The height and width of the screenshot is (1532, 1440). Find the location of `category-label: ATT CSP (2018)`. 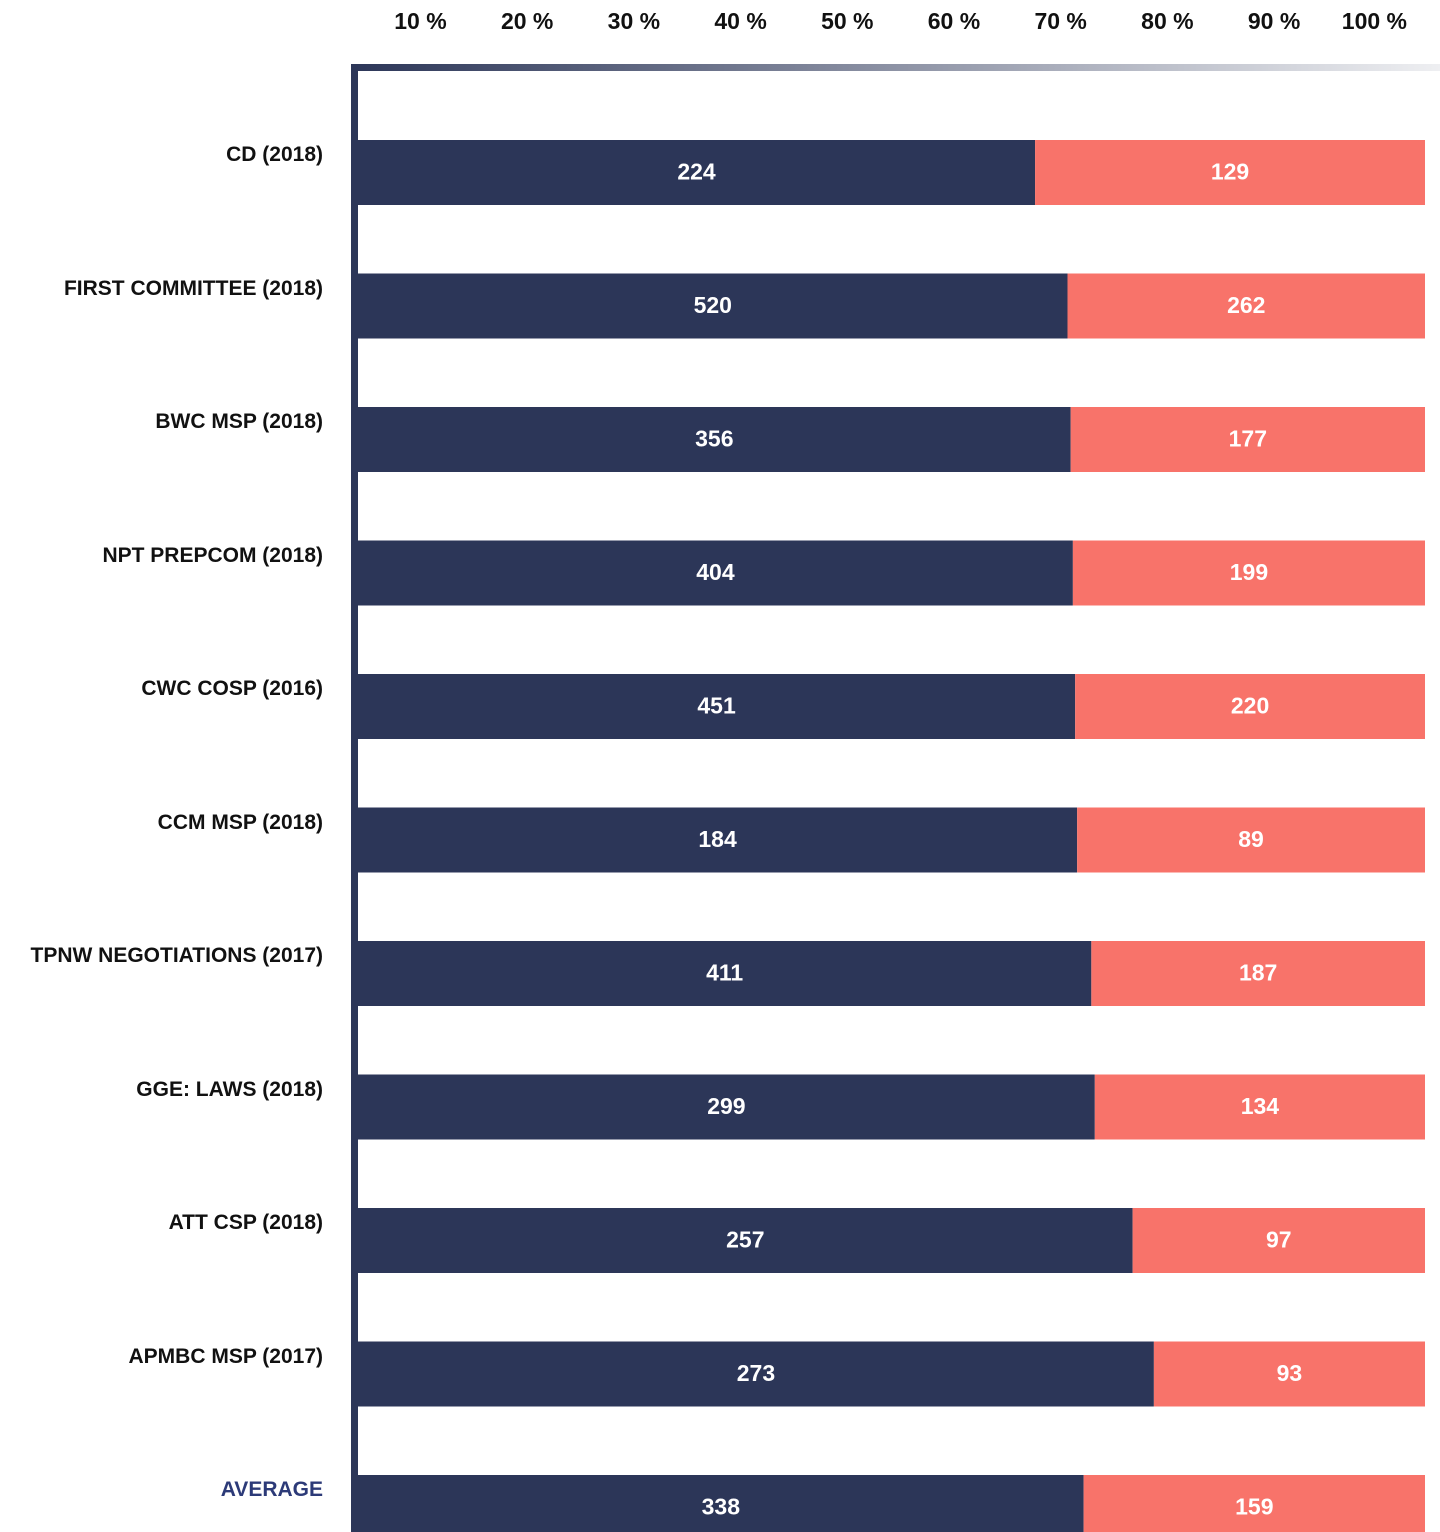

category-label: ATT CSP (2018) is located at coordinates (245, 1222).